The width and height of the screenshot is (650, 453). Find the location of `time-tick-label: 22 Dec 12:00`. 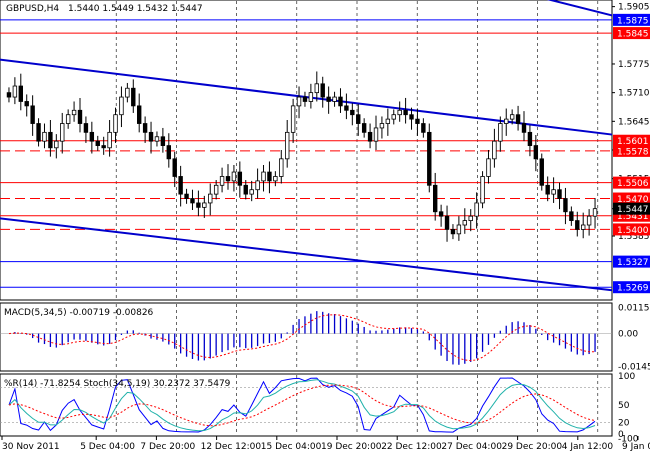

time-tick-label: 22 Dec 12:00 is located at coordinates (411, 447).